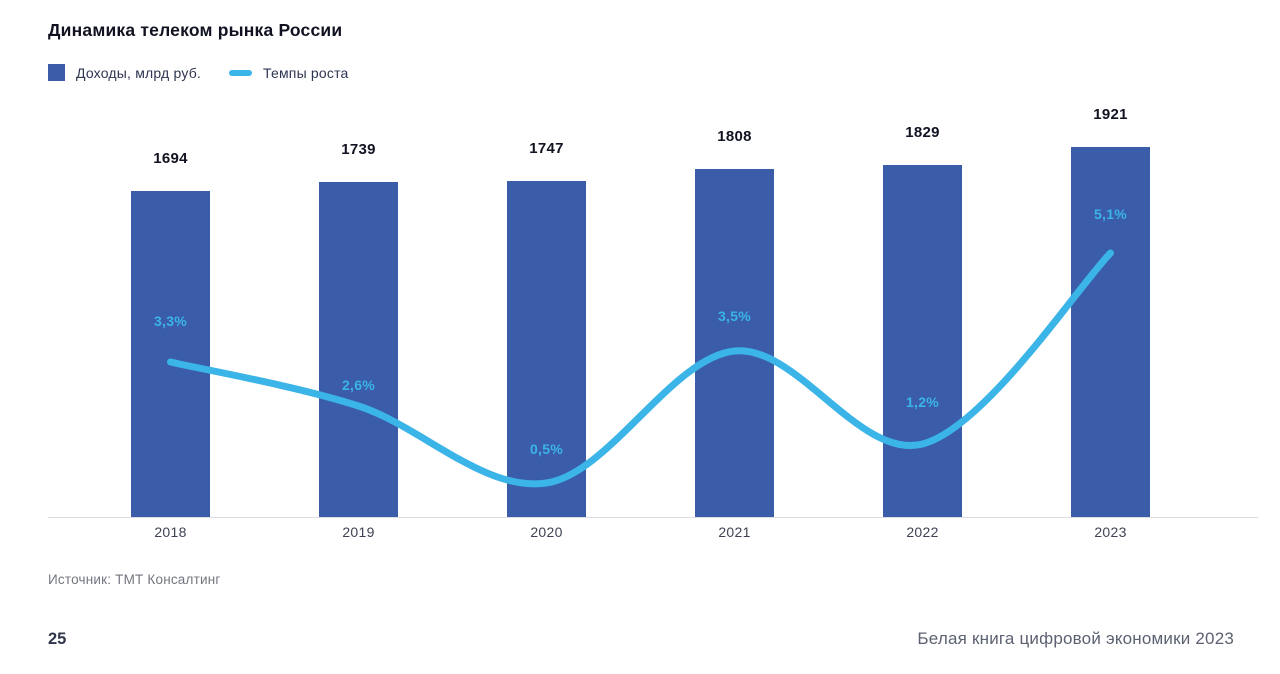 The width and height of the screenshot is (1280, 674). I want to click on bar-value-label-2018: 1694, so click(170, 158).